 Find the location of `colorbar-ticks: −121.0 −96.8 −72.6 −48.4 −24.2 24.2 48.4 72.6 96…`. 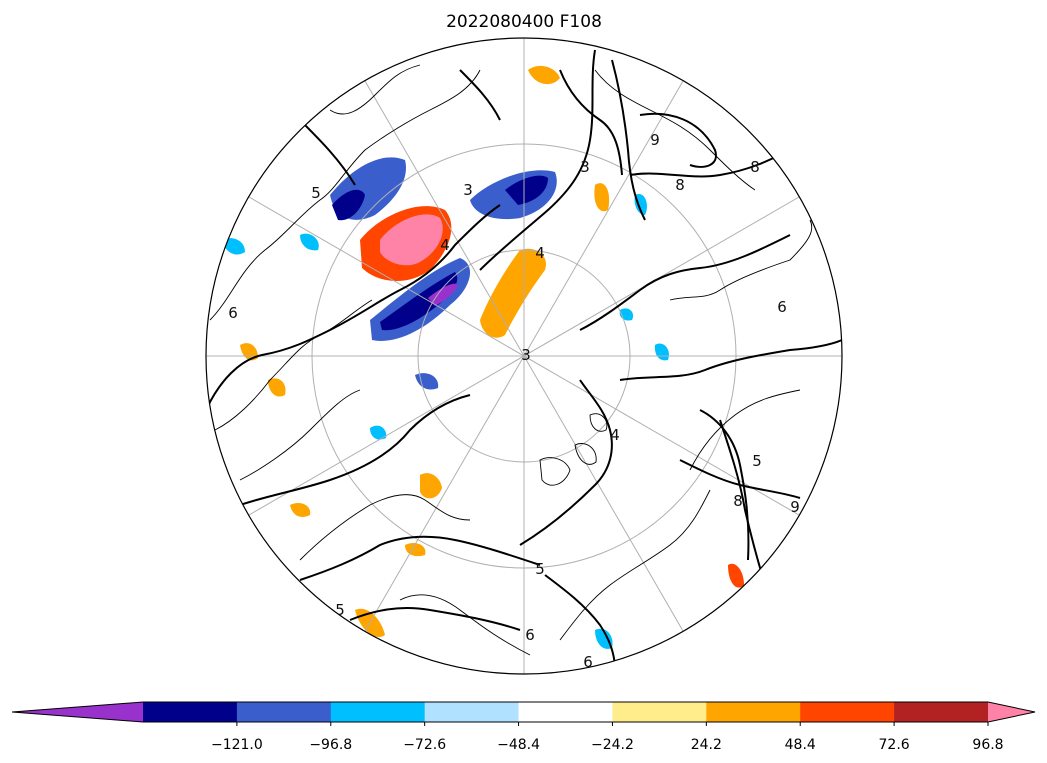

colorbar-ticks: −121.0 −96.8 −72.6 −48.4 −24.2 24.2 48.4 72.6 96… is located at coordinates (607, 737).